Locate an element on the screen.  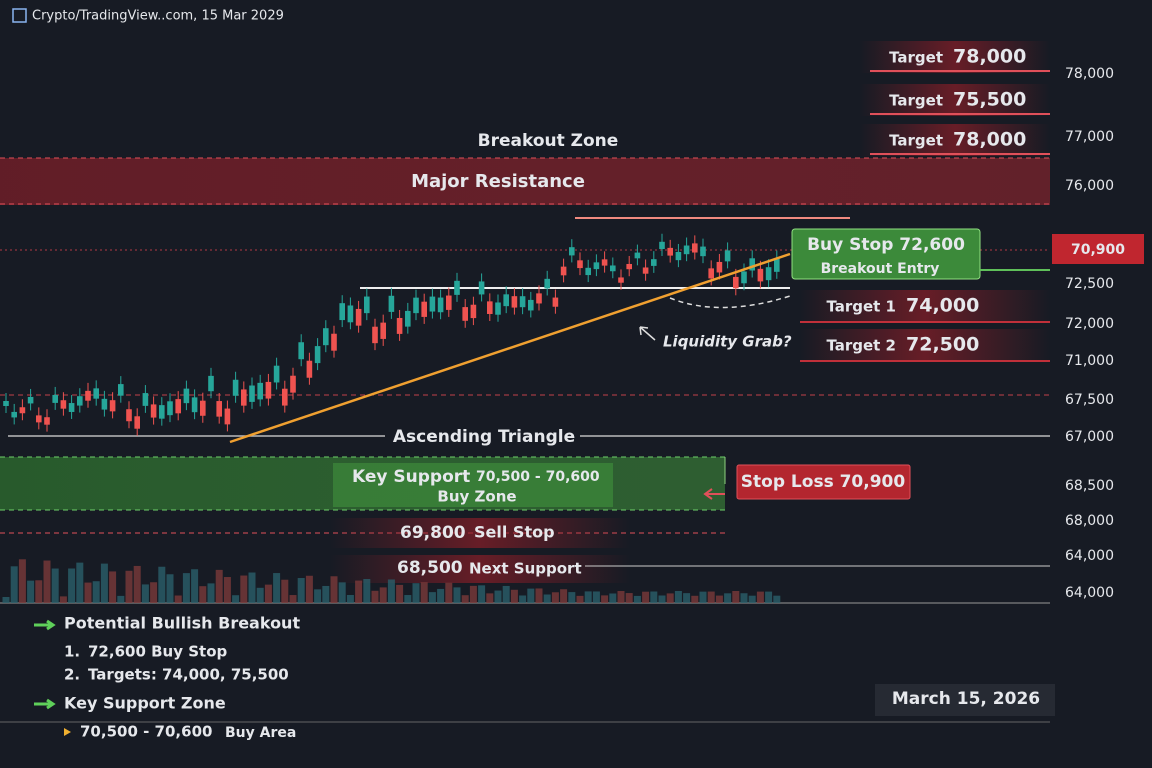
stop-loss-arrow is located at coordinates (714, 494).